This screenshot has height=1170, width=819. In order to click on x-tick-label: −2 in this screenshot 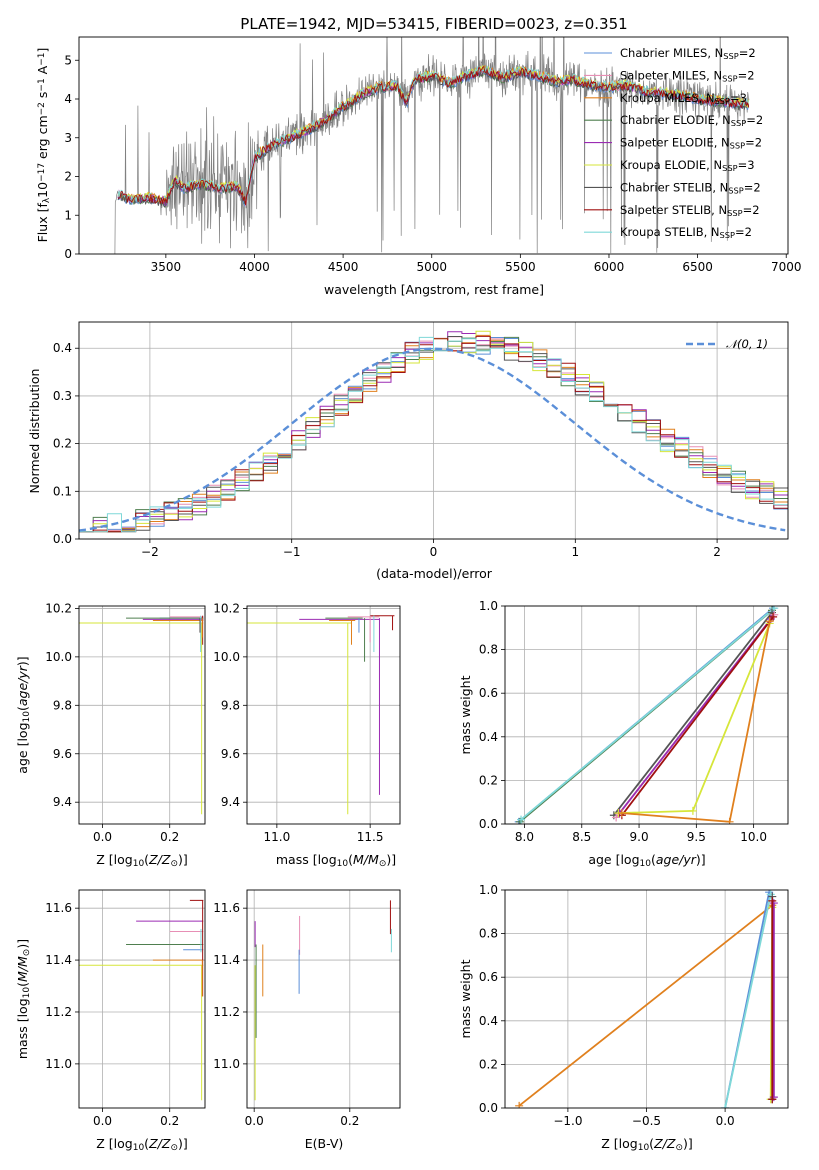, I will do `click(150, 552)`.